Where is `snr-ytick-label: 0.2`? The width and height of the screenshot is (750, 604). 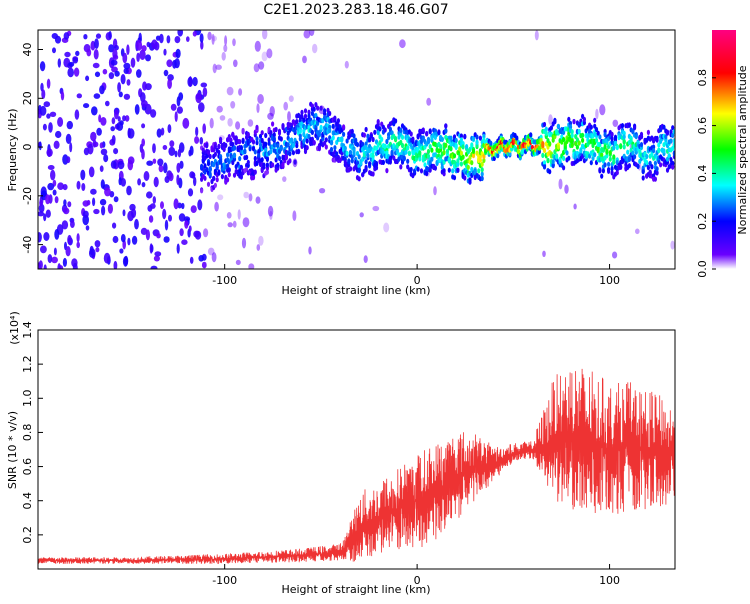
snr-ytick-label: 0.2 is located at coordinates (27, 535).